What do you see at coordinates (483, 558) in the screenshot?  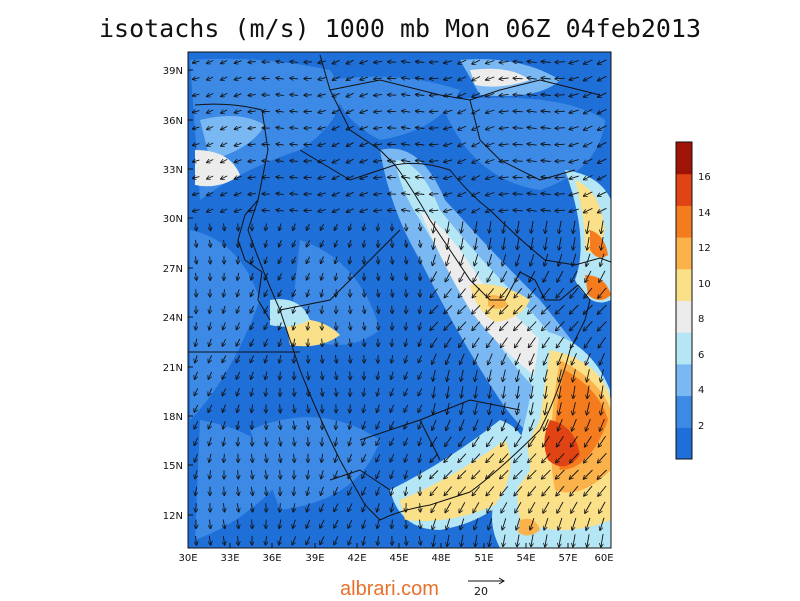 I see `lon-label: 51E` at bounding box center [483, 558].